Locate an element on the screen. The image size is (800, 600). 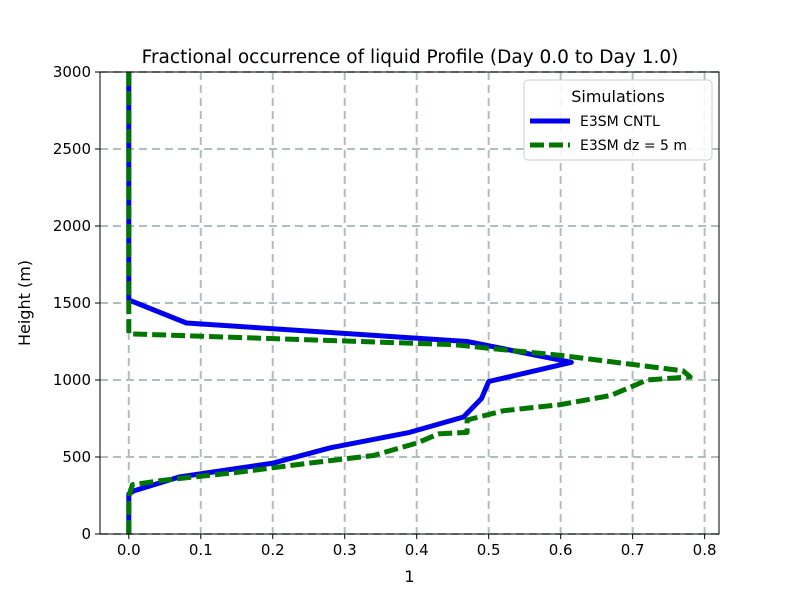
legend: Simulations E3SM CNTL E3SM dz = 5 m is located at coordinates (618, 120).